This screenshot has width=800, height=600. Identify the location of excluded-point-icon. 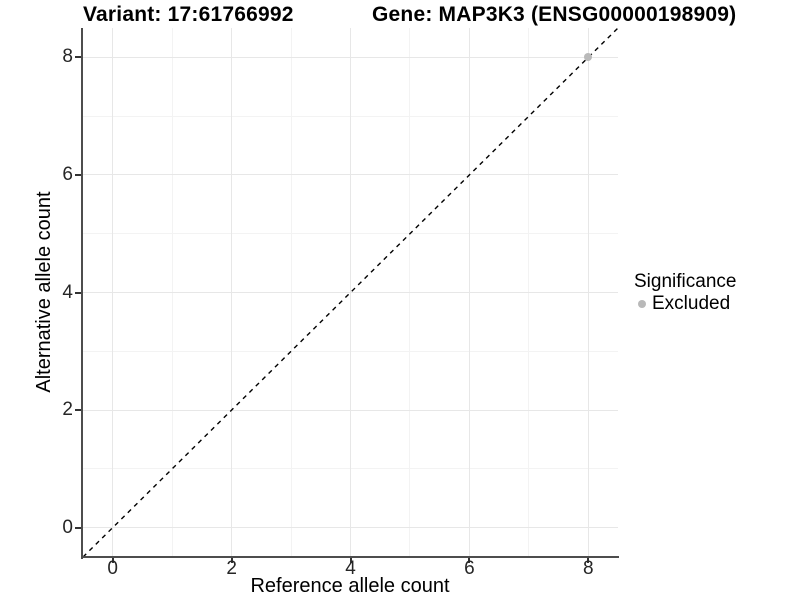
(642, 304).